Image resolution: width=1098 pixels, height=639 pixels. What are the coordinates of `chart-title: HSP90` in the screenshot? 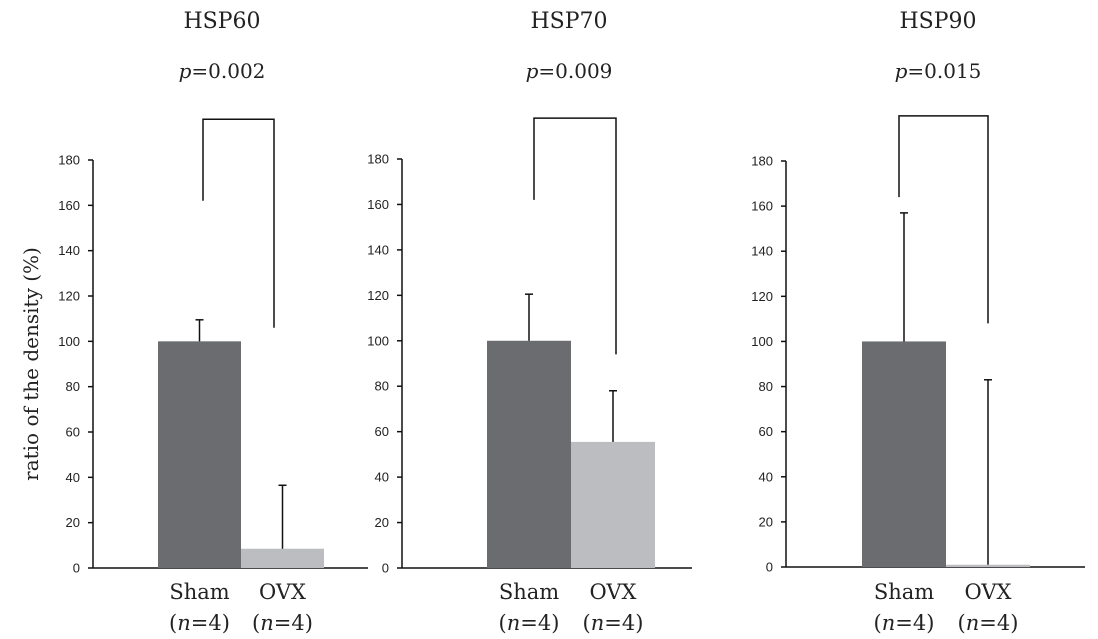 It's located at (937, 21).